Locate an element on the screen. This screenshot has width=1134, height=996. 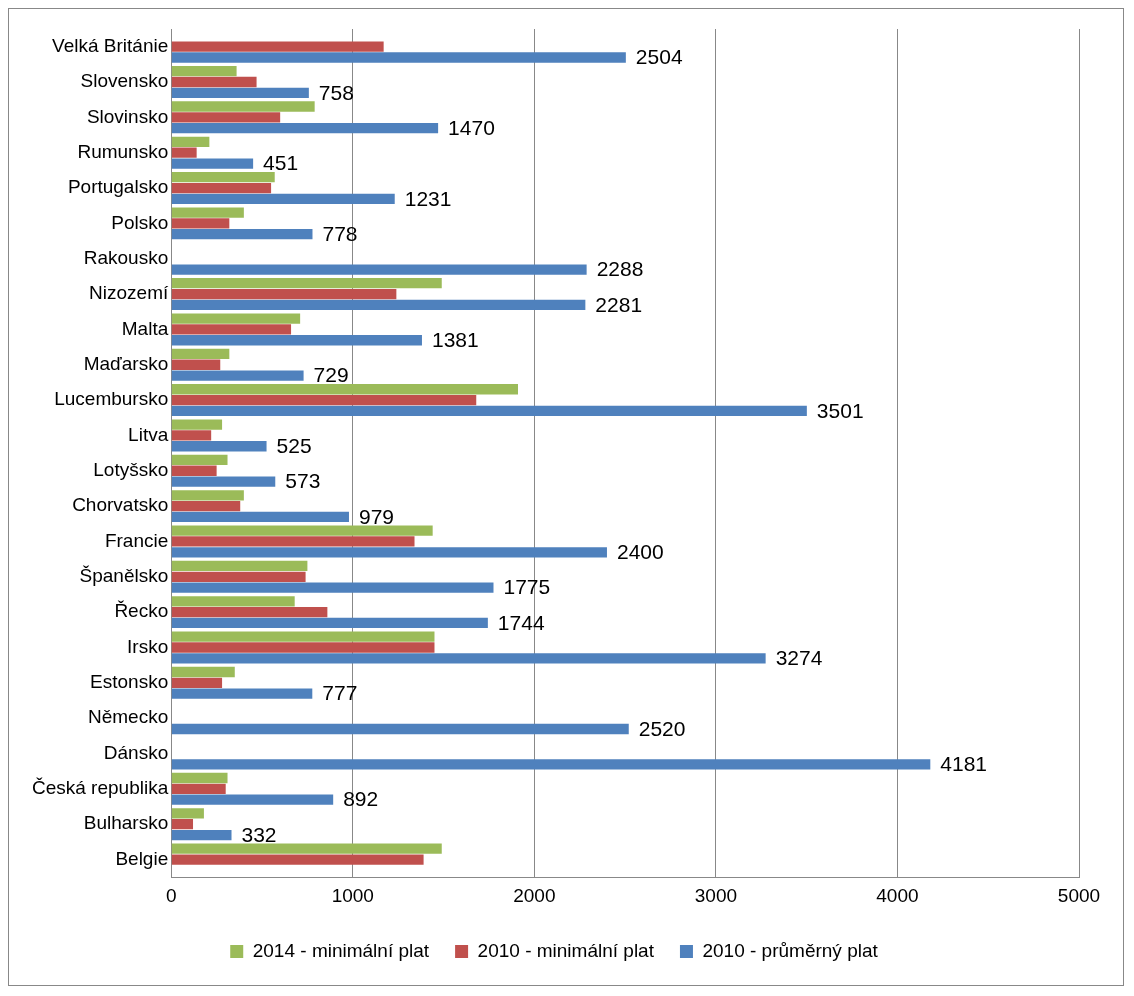
data-label: 2400 is located at coordinates (640, 552).